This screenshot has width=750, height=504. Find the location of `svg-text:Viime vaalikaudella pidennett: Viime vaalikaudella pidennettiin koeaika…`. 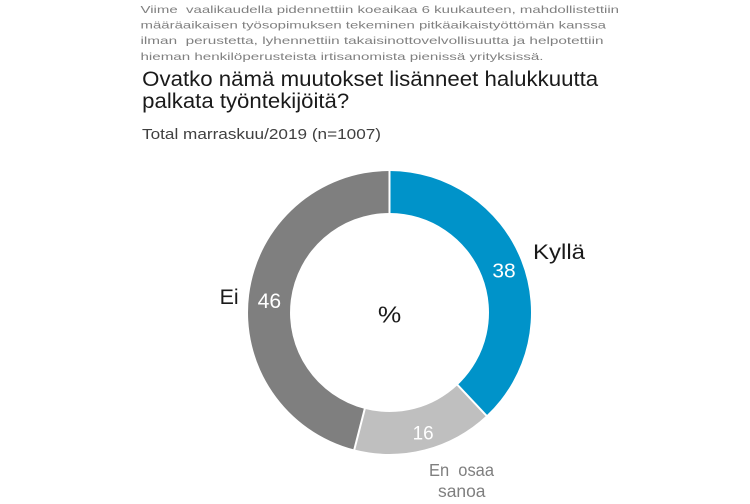

svg-text:Viime vaalikaudella pidennett: Viime vaalikaudella pidennettiin koeaika… is located at coordinates (380, 10).